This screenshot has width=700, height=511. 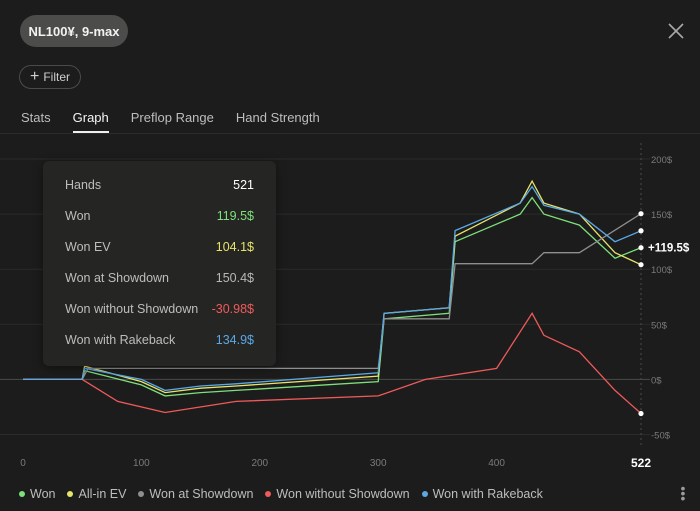 What do you see at coordinates (234, 247) in the screenshot?
I see `tooltip-value: 104.1$` at bounding box center [234, 247].